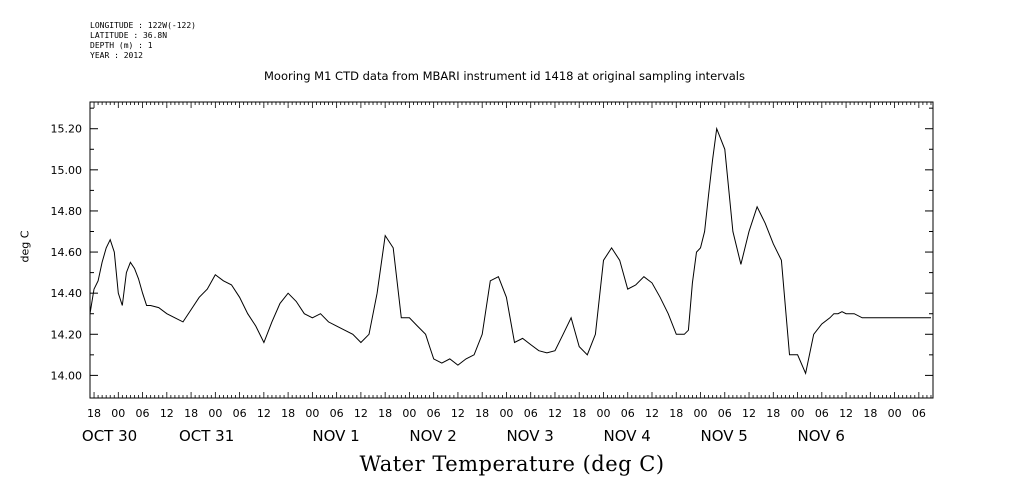 This screenshot has height=504, width=1009. Describe the element at coordinates (116, 55) in the screenshot. I see `year-label: YEAR : 2012` at that location.